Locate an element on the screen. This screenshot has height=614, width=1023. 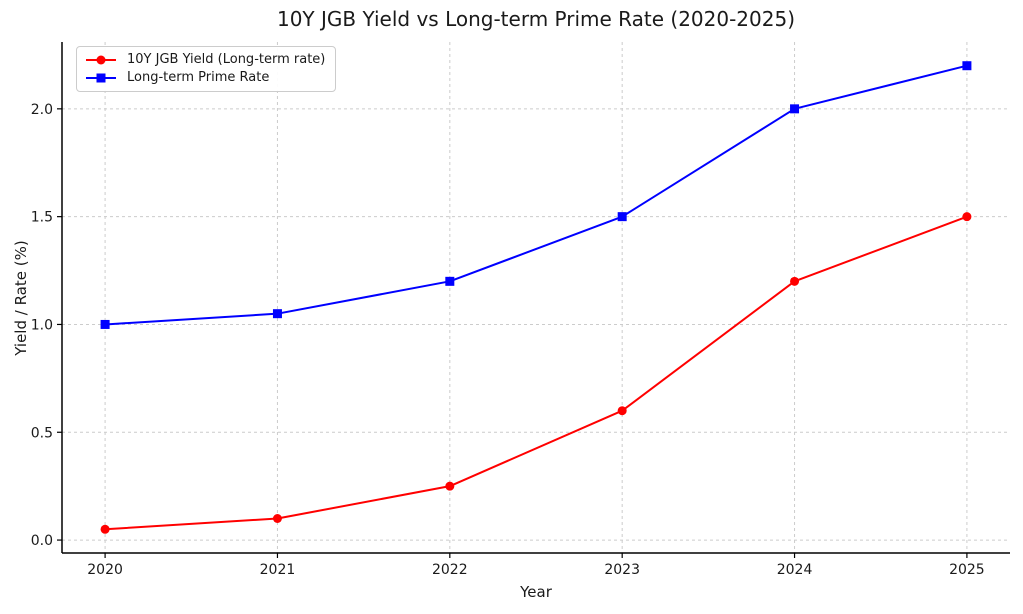
blue-line-square-marker-icon is located at coordinates (101, 77).